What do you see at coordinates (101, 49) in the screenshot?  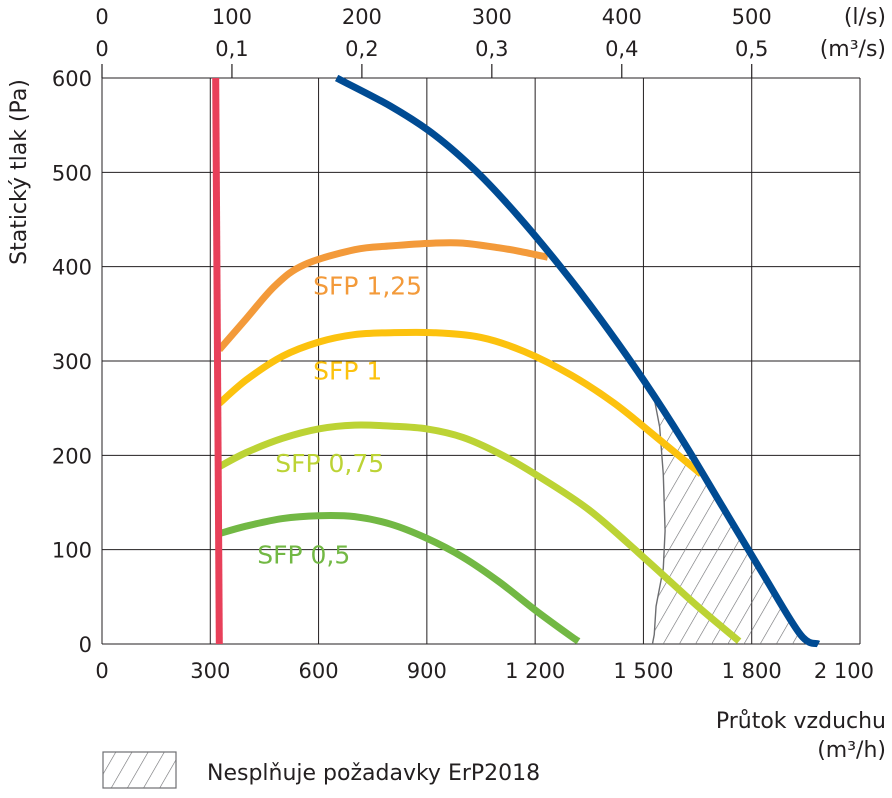 I see `top-tick-label-m3s: 0` at bounding box center [101, 49].